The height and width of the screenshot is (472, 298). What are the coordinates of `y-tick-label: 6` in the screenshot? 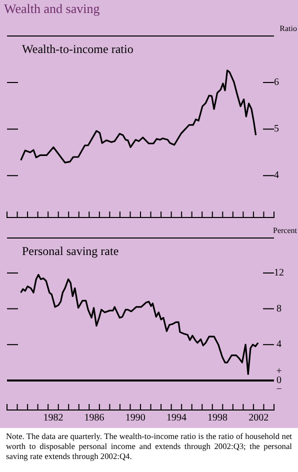 It's located at (276, 82).